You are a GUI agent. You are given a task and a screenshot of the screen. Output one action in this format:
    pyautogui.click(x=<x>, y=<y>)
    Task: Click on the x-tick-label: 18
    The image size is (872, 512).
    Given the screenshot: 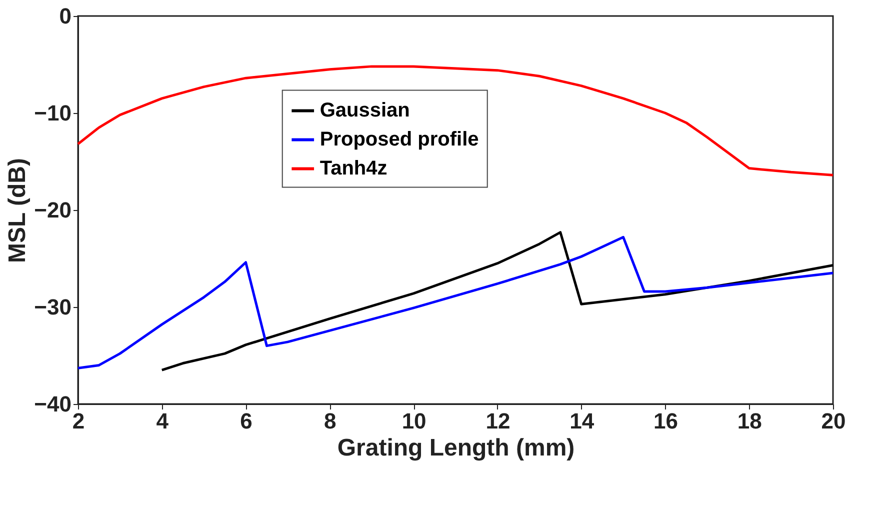 What is the action you would take?
    pyautogui.click(x=749, y=421)
    